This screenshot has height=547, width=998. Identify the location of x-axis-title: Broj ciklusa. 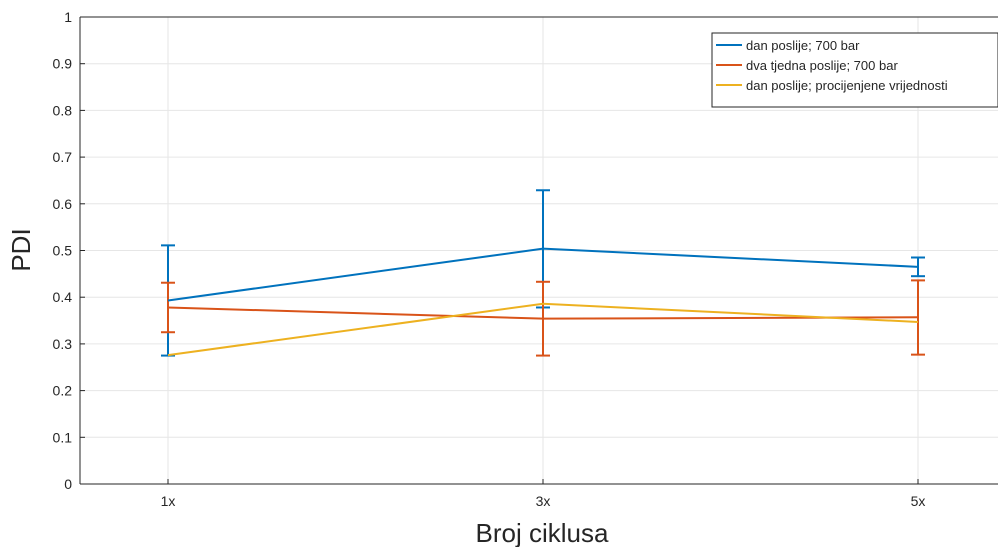
(542, 532).